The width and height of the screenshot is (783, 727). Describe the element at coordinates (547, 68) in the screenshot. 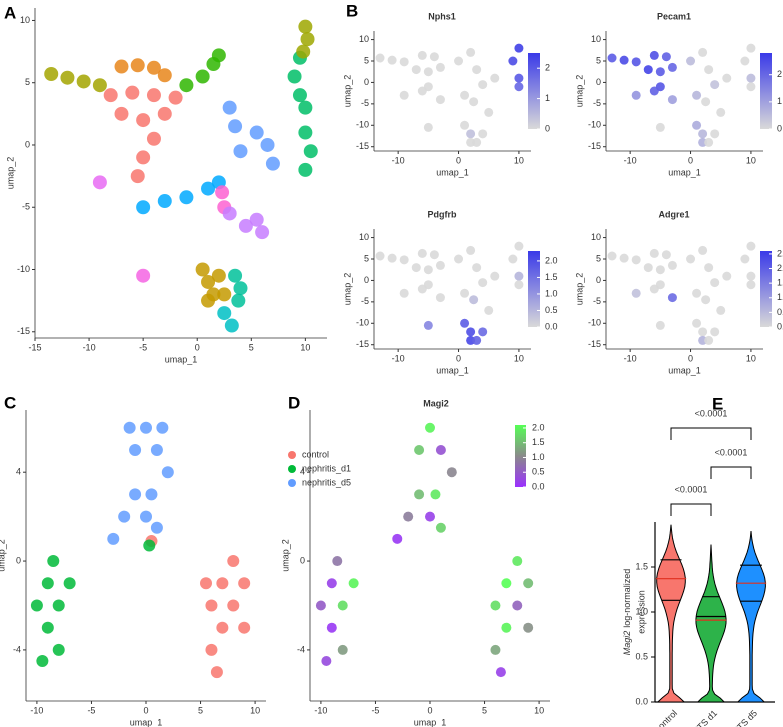

I see `colorbar-label: 2` at that location.